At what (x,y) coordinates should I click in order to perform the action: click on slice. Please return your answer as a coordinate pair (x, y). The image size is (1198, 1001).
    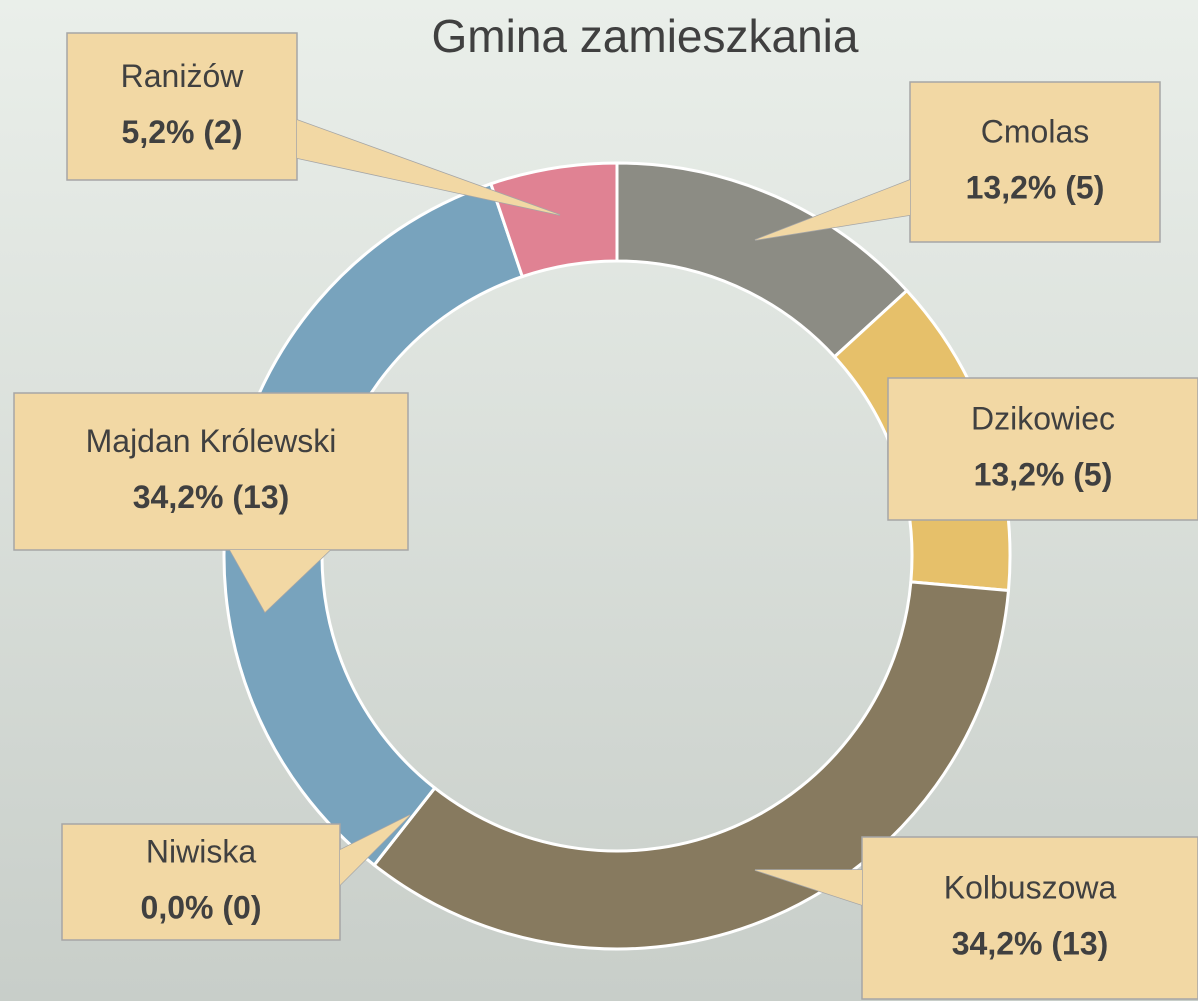
    Looking at the image, I should click on (553, 220).